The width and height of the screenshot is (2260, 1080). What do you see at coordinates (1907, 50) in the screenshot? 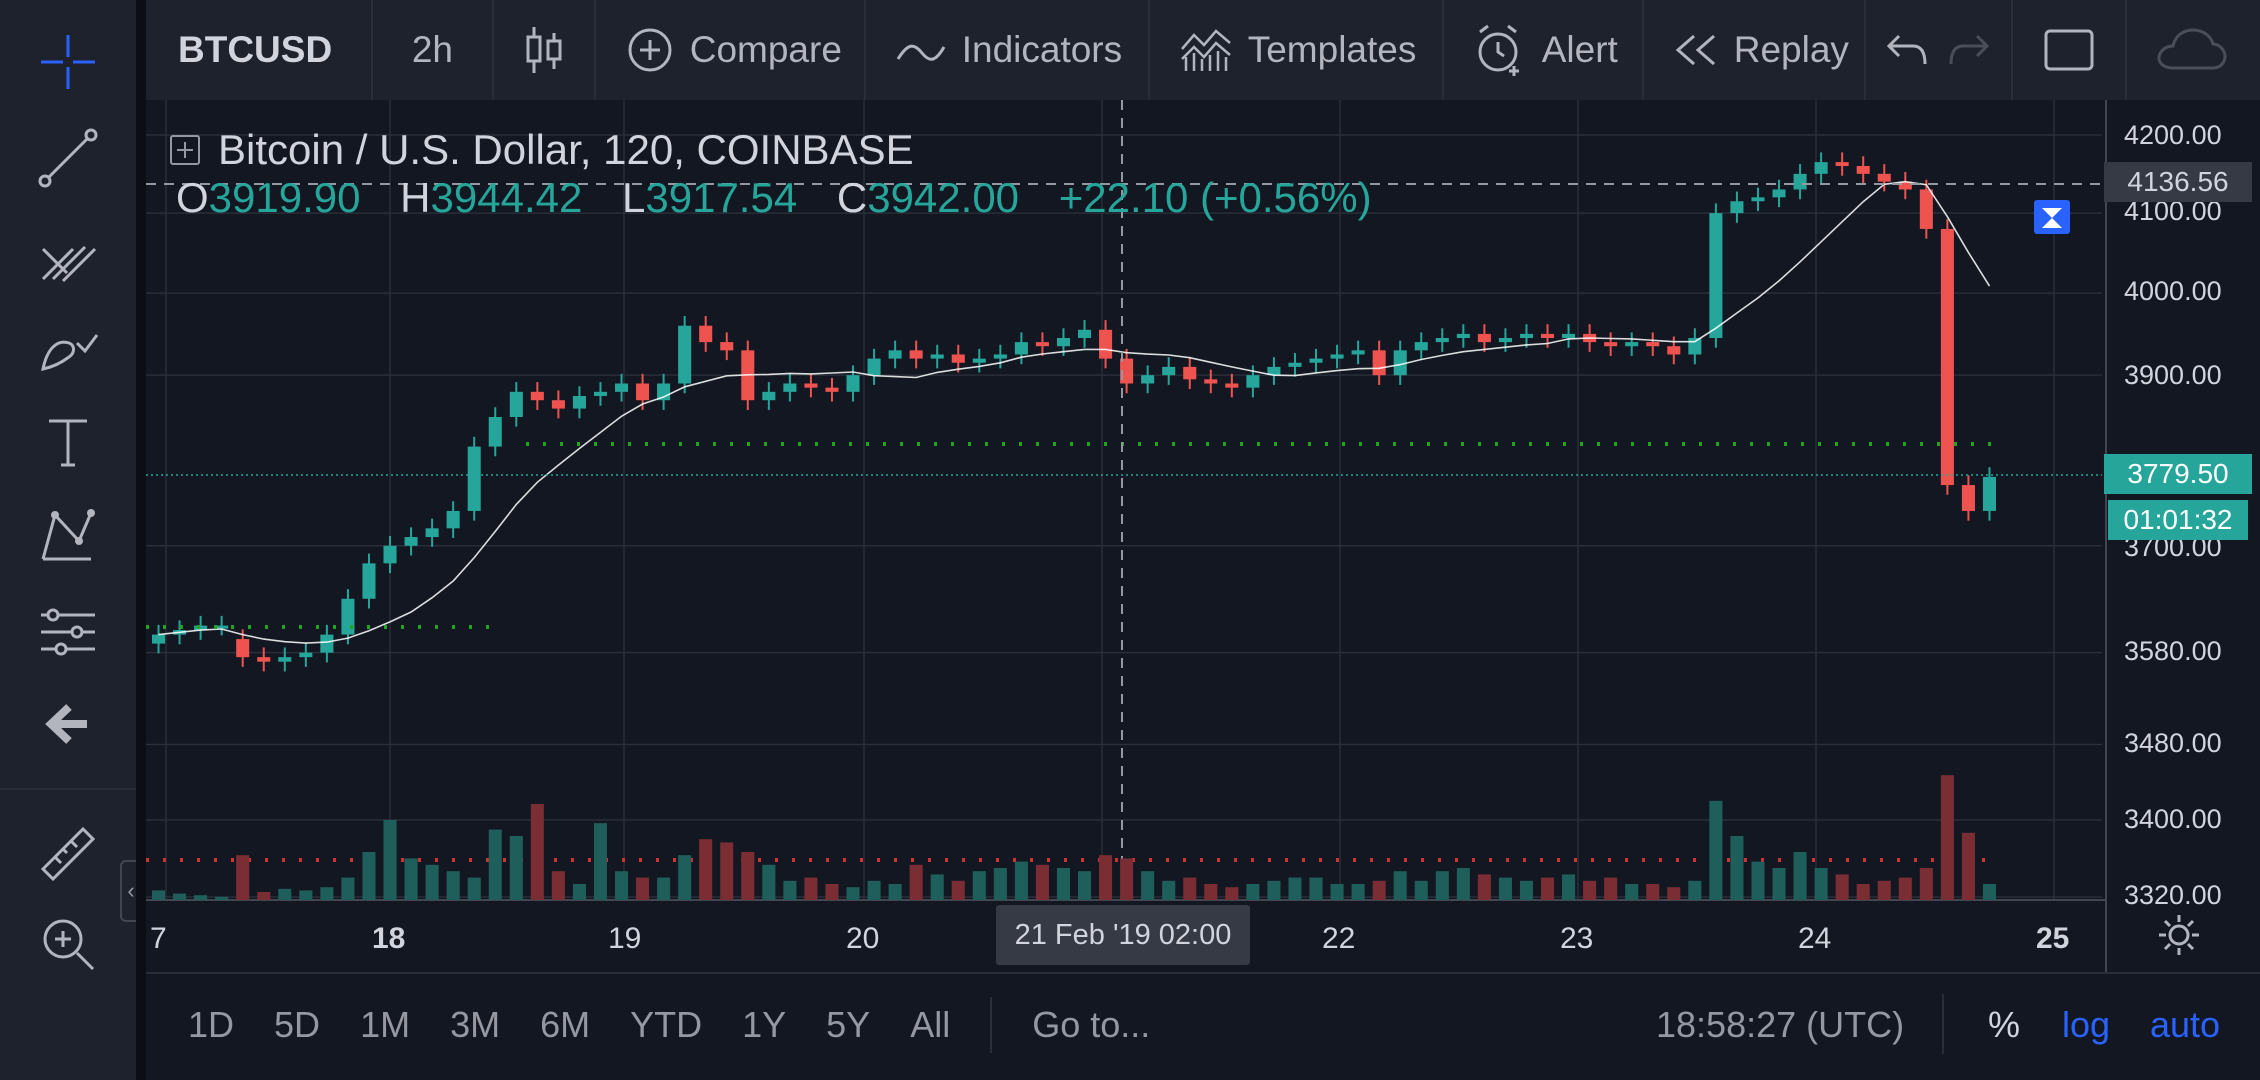
I see `undo-icon` at bounding box center [1907, 50].